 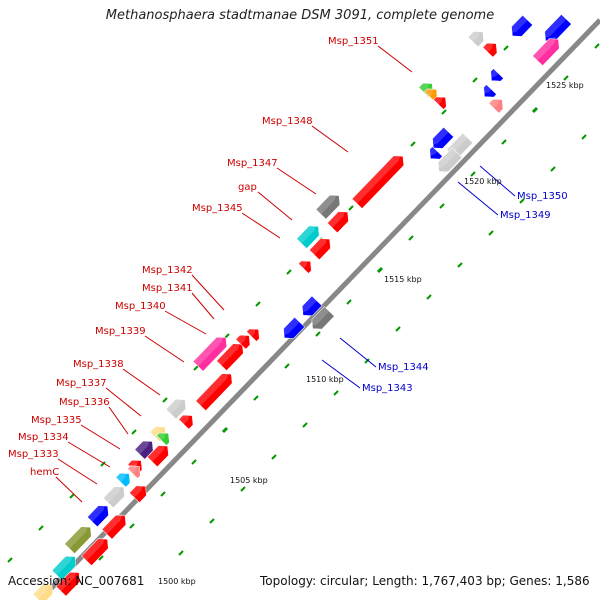 What do you see at coordinates (353, 41) in the screenshot?
I see `gene-label-forward: Msp_1351` at bounding box center [353, 41].